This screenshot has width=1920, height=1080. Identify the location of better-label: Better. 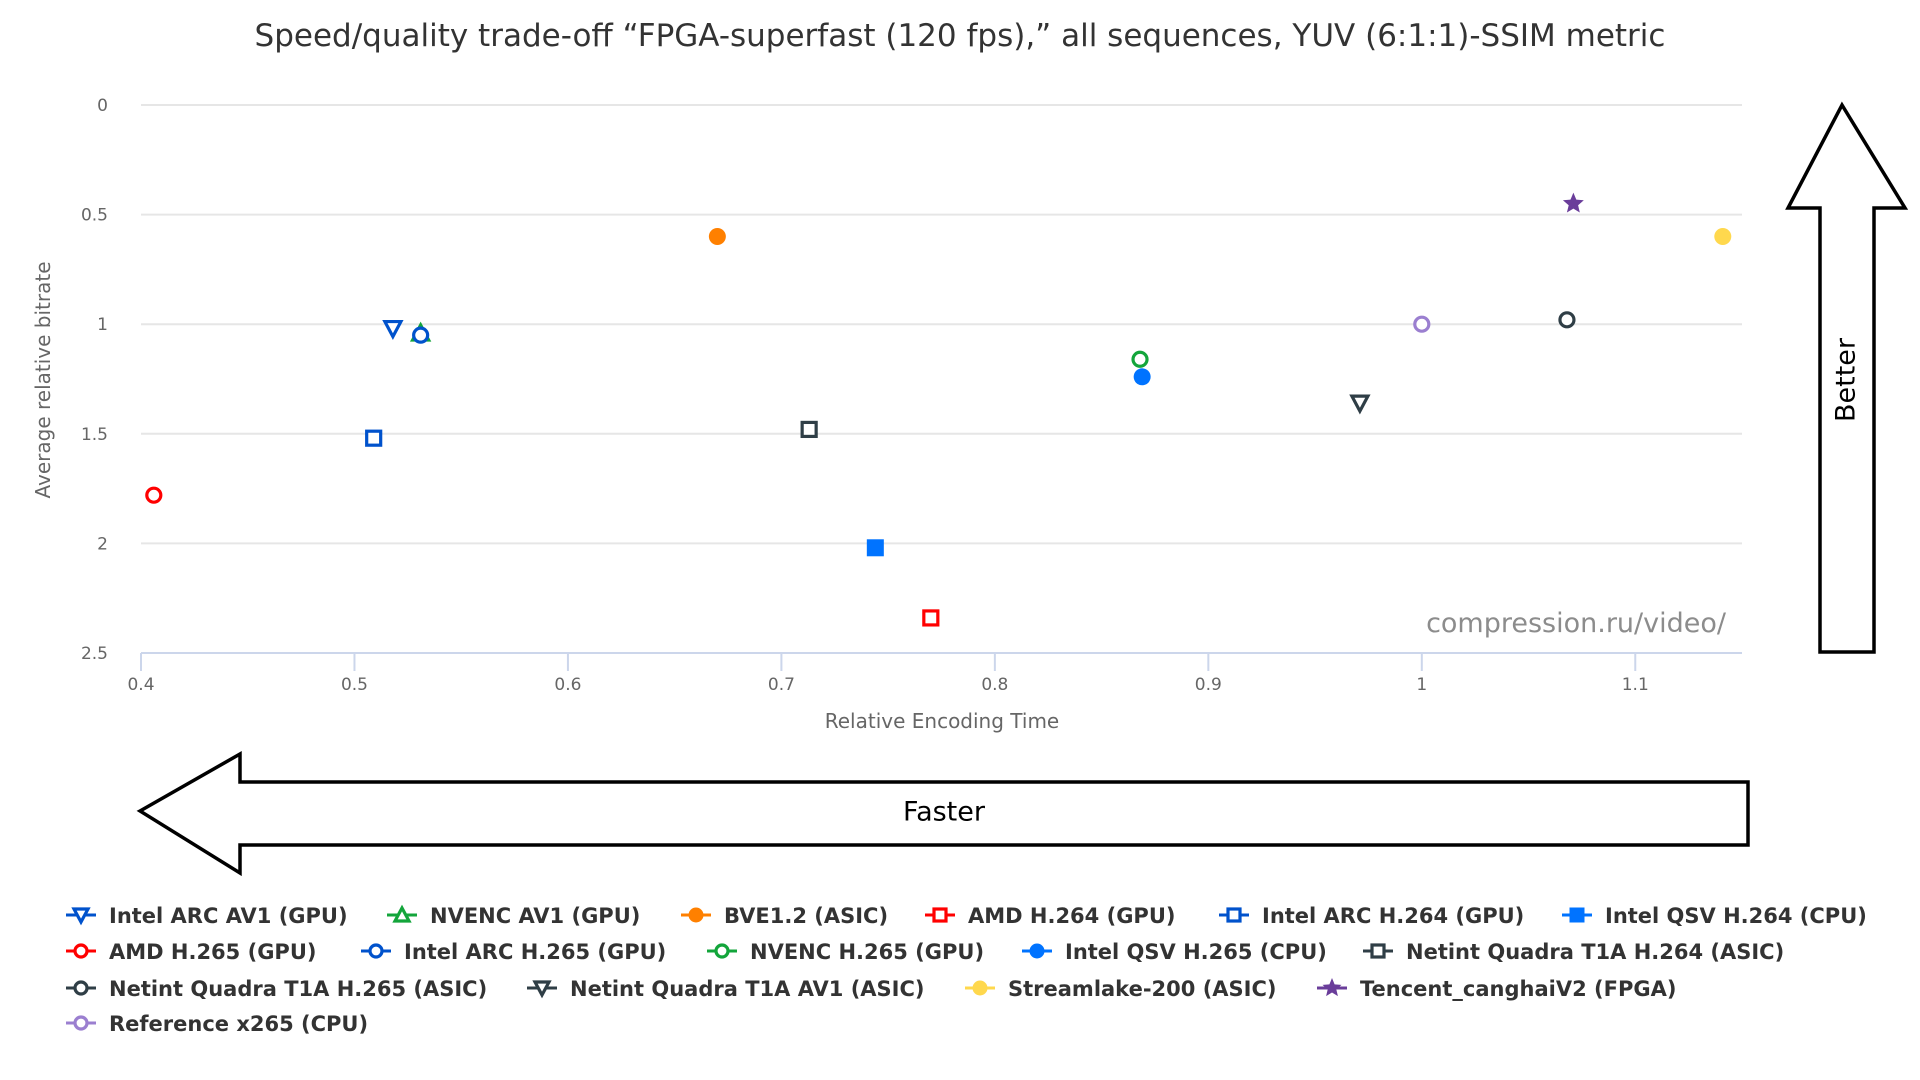
(1846, 379).